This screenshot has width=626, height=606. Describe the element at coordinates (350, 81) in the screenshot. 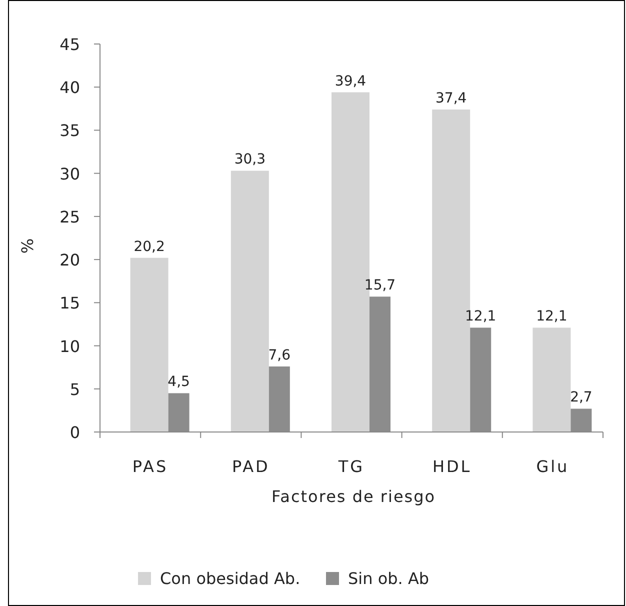

I see `data-label: 39,4` at that location.